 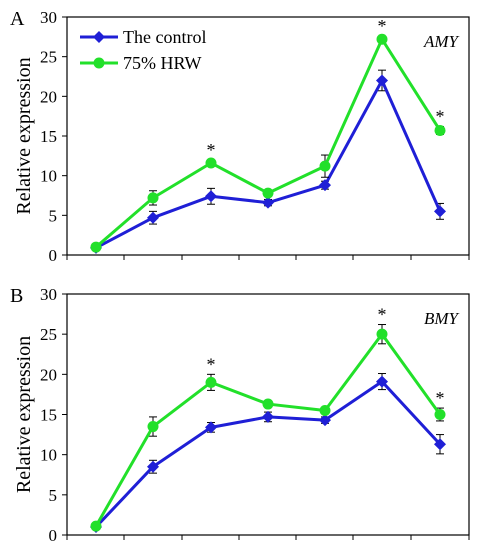 What do you see at coordinates (442, 318) in the screenshot?
I see `gene-label: BMY` at bounding box center [442, 318].